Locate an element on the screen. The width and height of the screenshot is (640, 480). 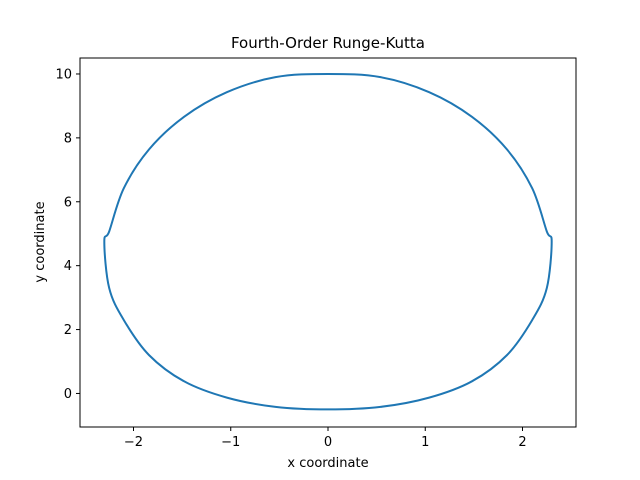
x-tick-label: 1 is located at coordinates (425, 442).